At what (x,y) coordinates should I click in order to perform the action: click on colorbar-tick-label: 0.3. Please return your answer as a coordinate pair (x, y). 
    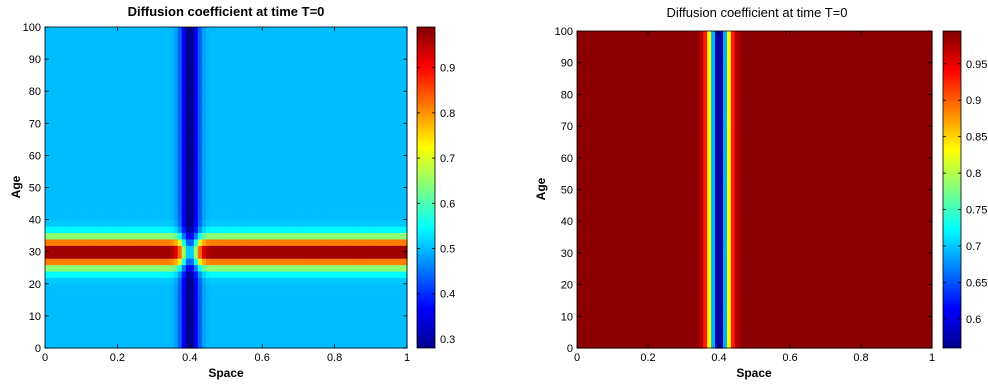
    Looking at the image, I should click on (447, 340).